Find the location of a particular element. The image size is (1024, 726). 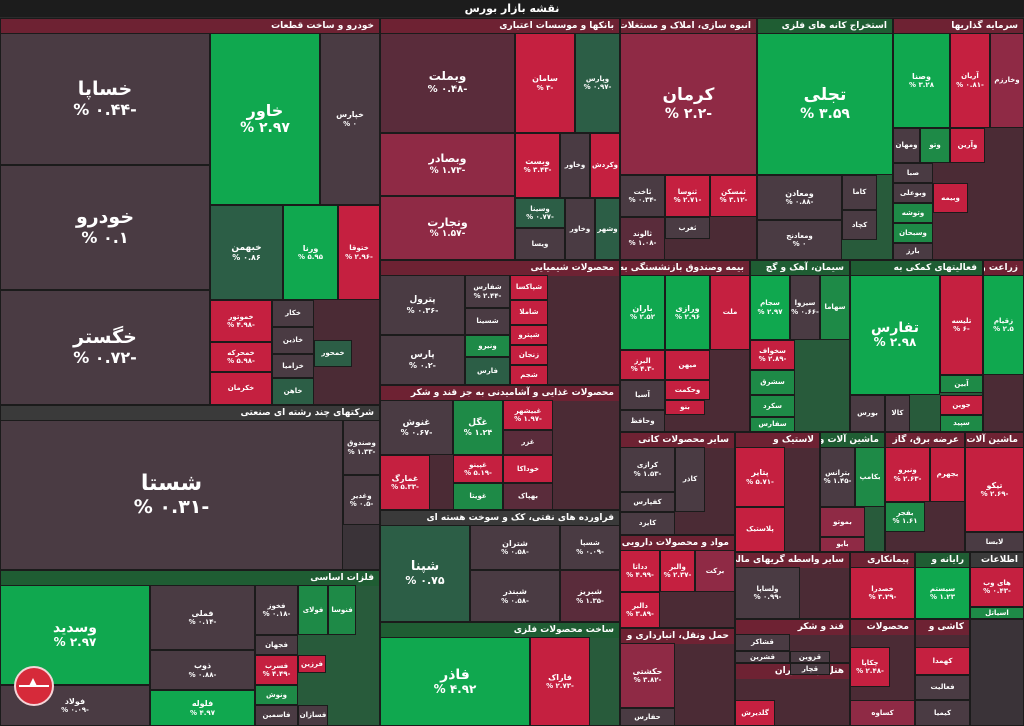

stock-tile: باران ۲.۵۲ % is located at coordinates (642, 312).